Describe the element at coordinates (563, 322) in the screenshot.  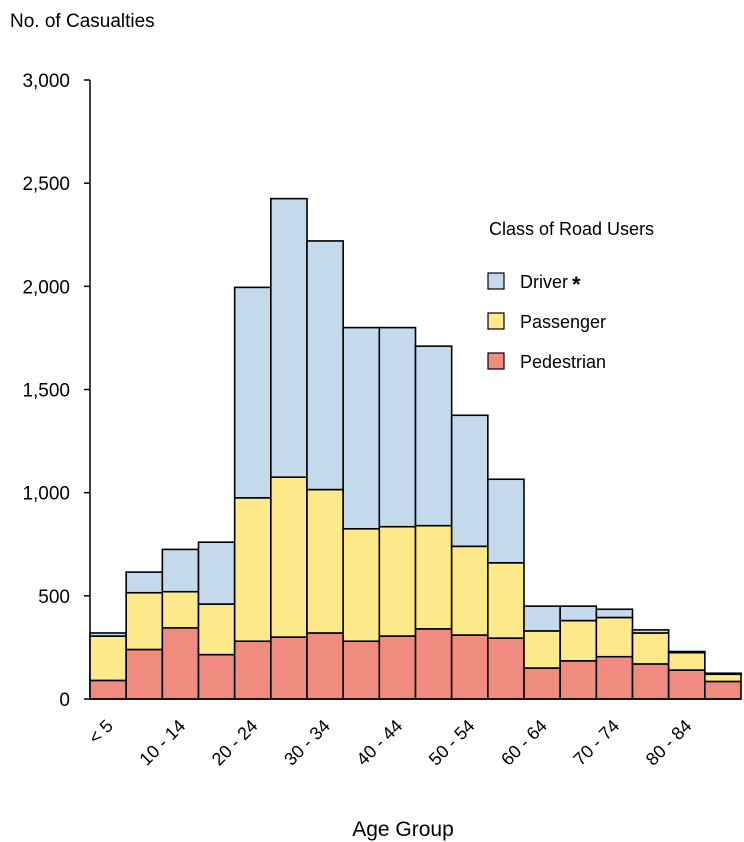
I see `legend-label-passenger: Passenger` at that location.